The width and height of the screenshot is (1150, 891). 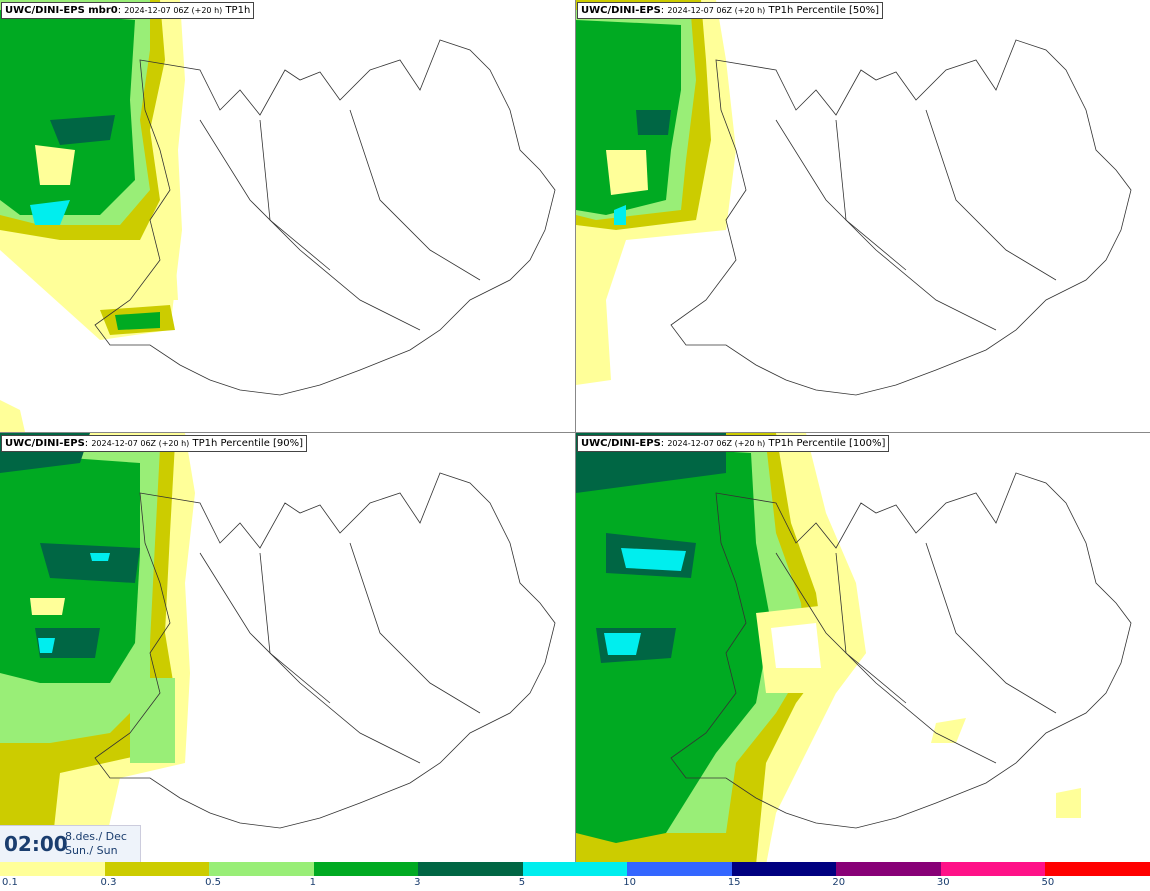 I want to click on panel-field: TP1h Percentile [90%], so click(x=248, y=443).